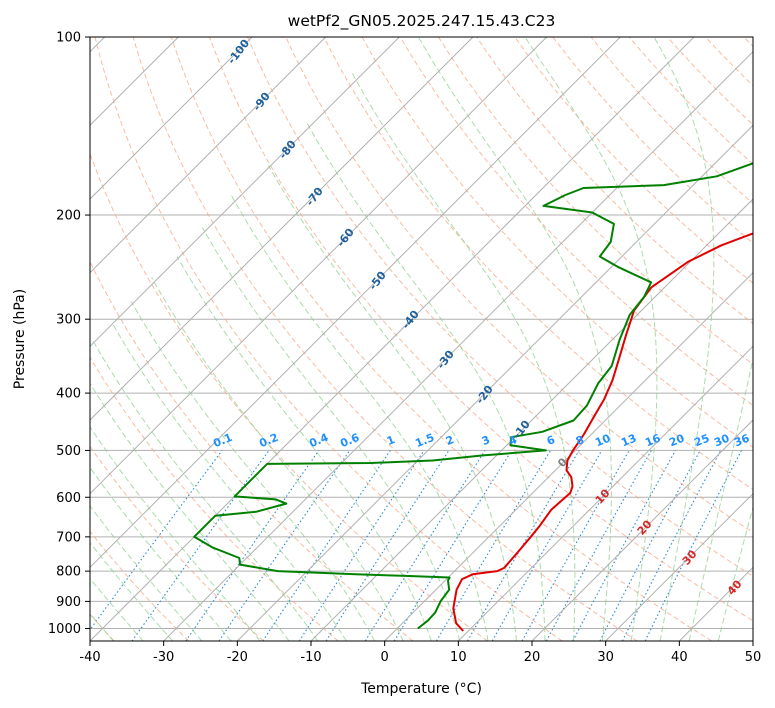 This screenshot has width=775, height=708. I want to click on dry-adiabat--10, so click(214, 498).